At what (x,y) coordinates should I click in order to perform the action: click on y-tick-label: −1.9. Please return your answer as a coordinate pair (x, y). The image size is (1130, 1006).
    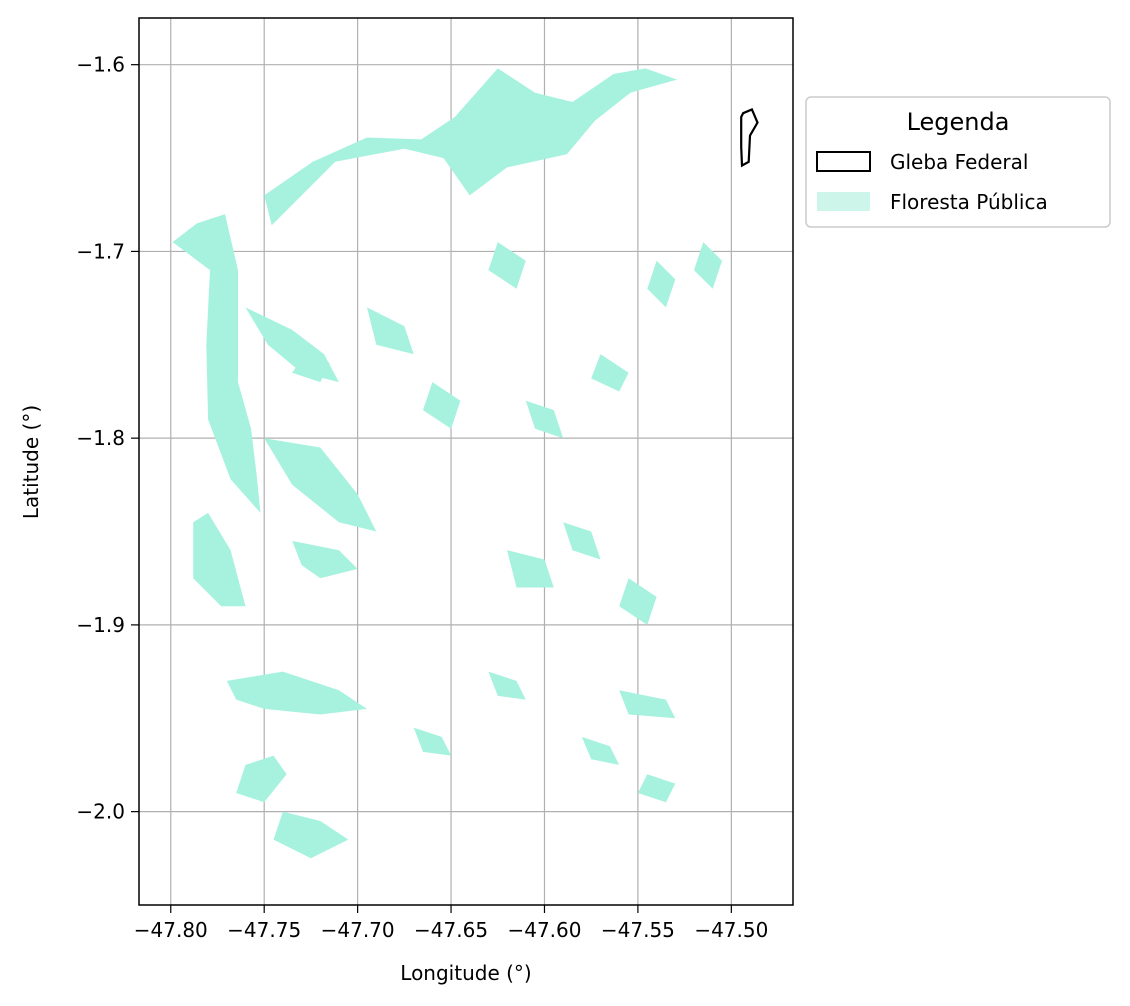
    Looking at the image, I should click on (100, 625).